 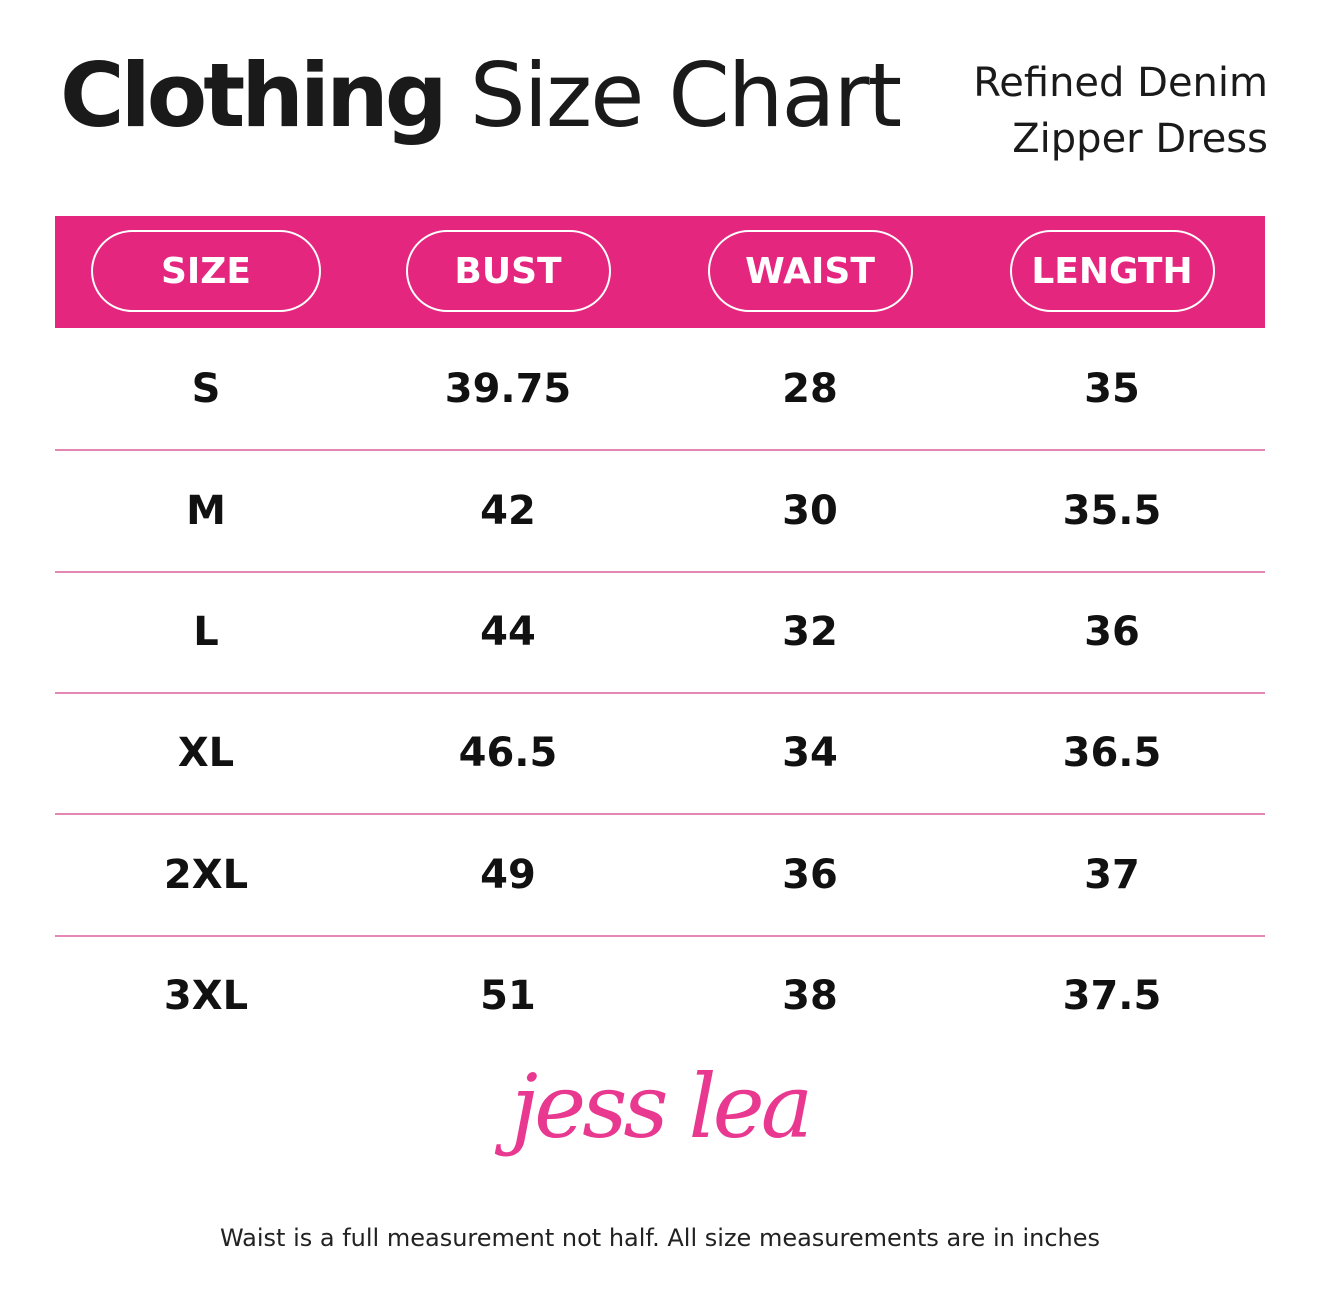 What do you see at coordinates (1112, 753) in the screenshot?
I see `table-cell: 36.5` at bounding box center [1112, 753].